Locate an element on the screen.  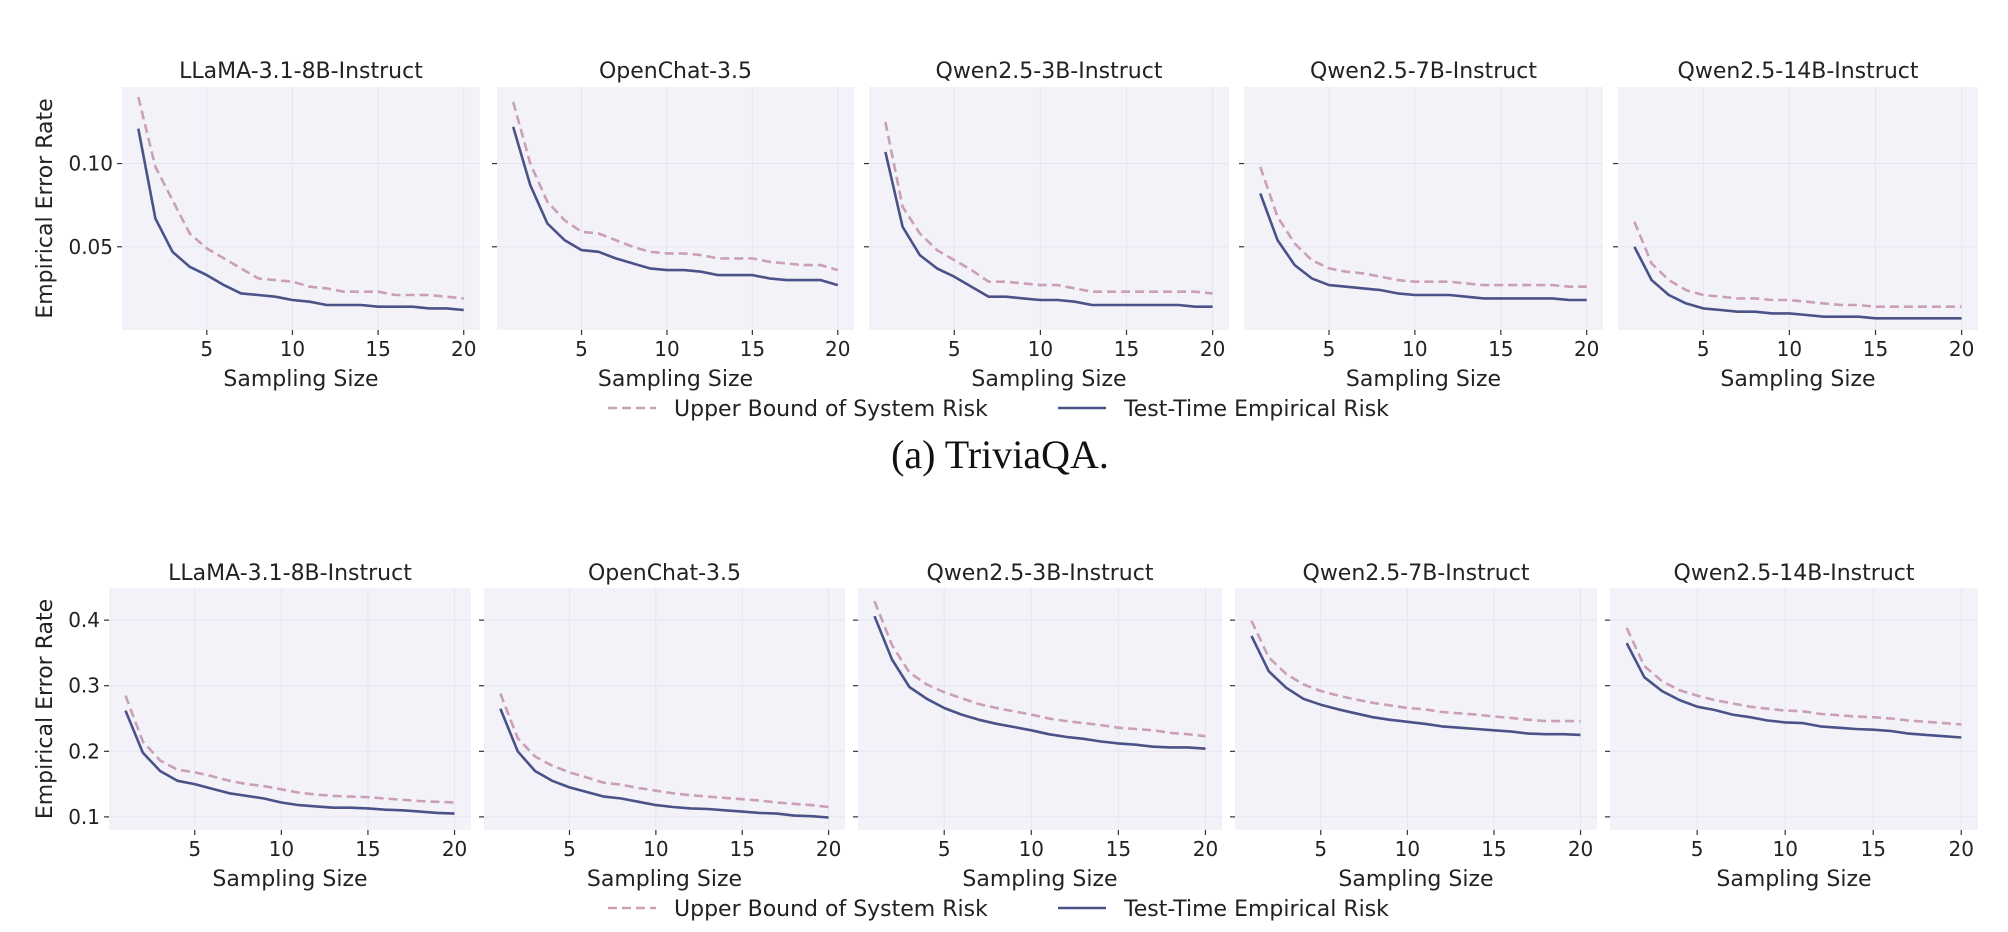
y-tick-label: 0.3 is located at coordinates (84, 686).